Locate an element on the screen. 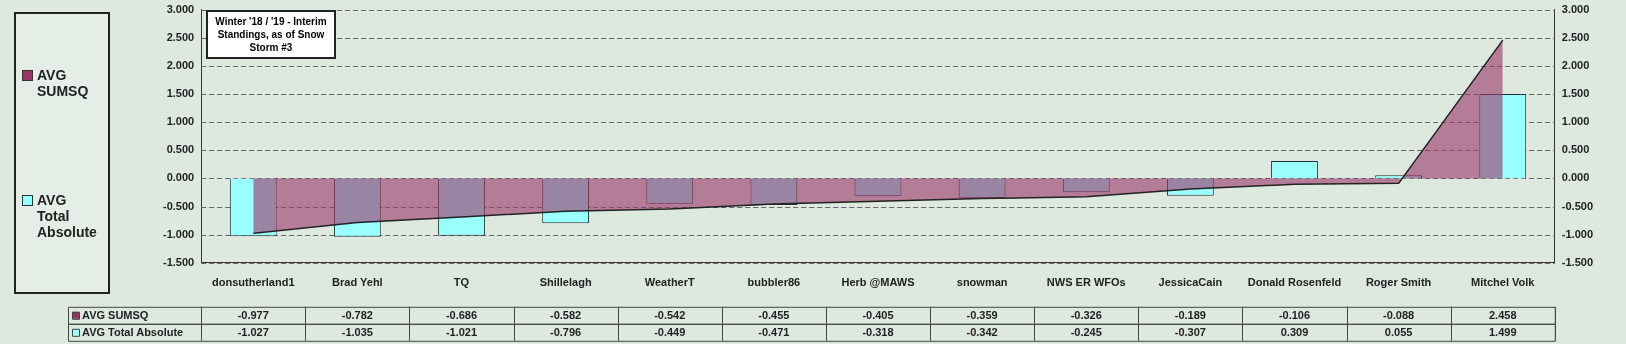  data-label: -1.035 is located at coordinates (357, 332).